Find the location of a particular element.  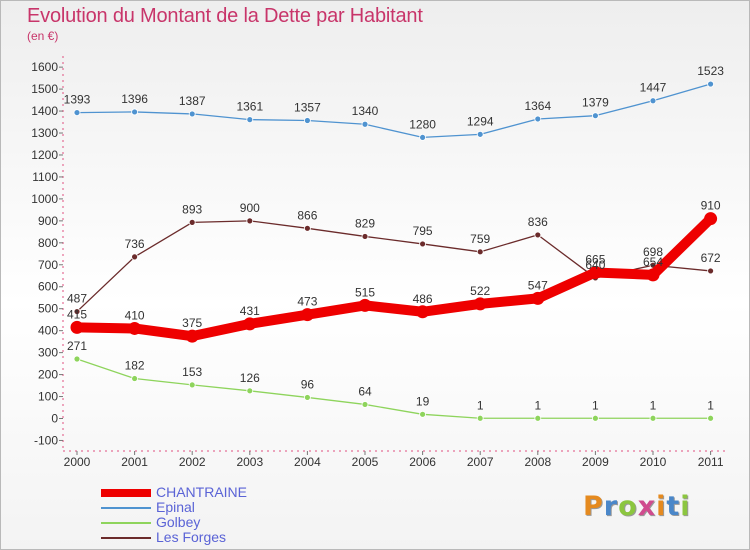

x-tick-label: 2000 is located at coordinates (77, 462).